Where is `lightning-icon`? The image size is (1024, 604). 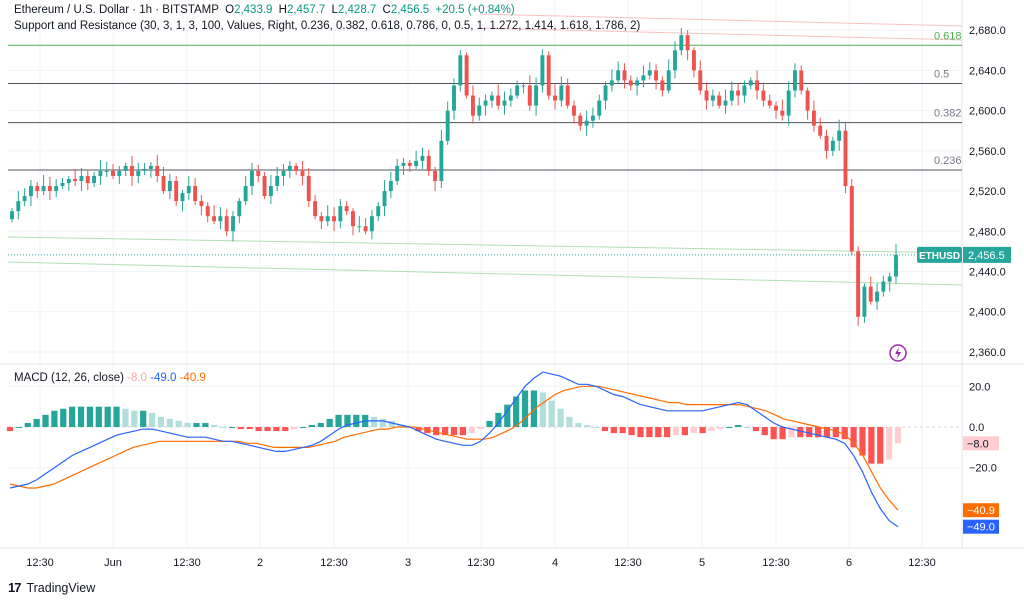 lightning-icon is located at coordinates (898, 353).